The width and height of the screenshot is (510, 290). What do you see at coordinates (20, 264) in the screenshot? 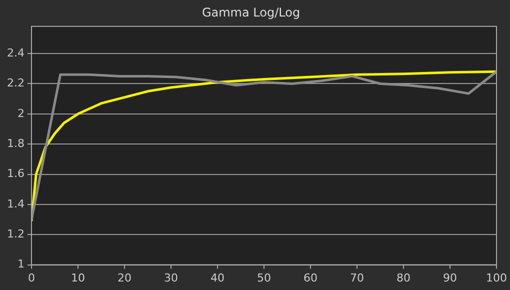
I see `y-tick-label: 1` at bounding box center [20, 264].